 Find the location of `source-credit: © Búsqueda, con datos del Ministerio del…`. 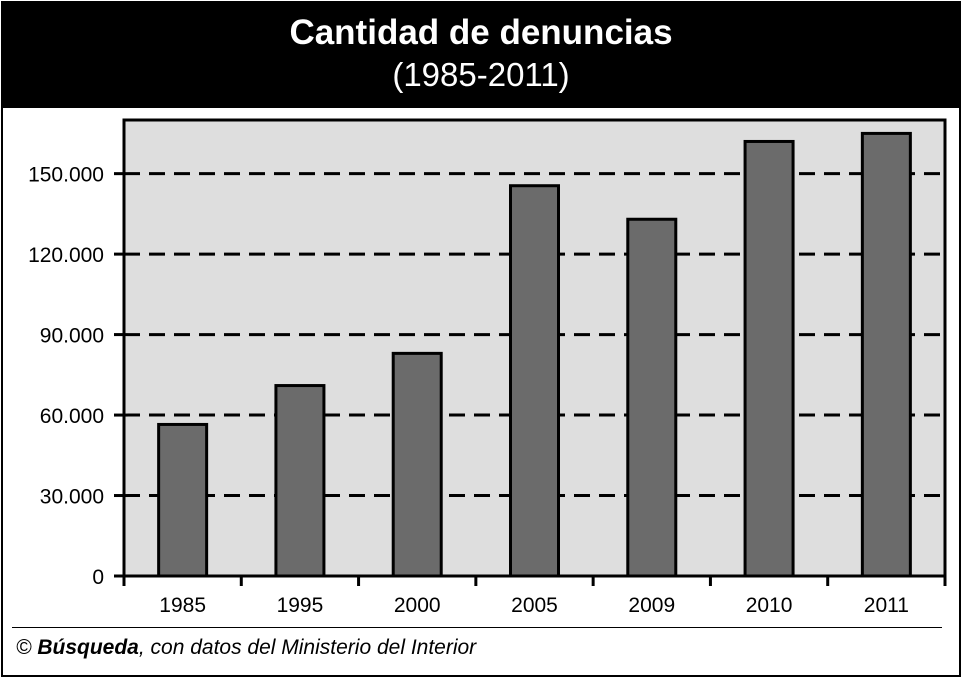

source-credit: © Búsqueda, con datos del Ministerio del… is located at coordinates (246, 648).